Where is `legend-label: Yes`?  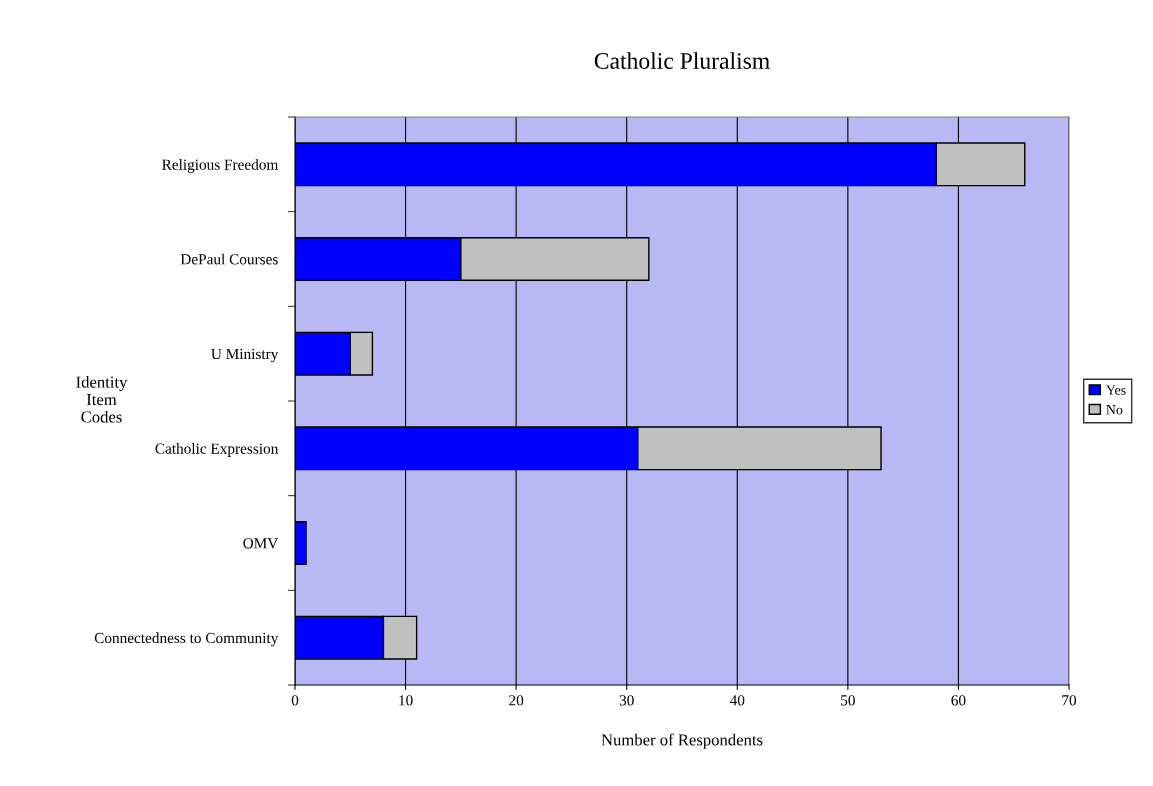 legend-label: Yes is located at coordinates (1116, 390).